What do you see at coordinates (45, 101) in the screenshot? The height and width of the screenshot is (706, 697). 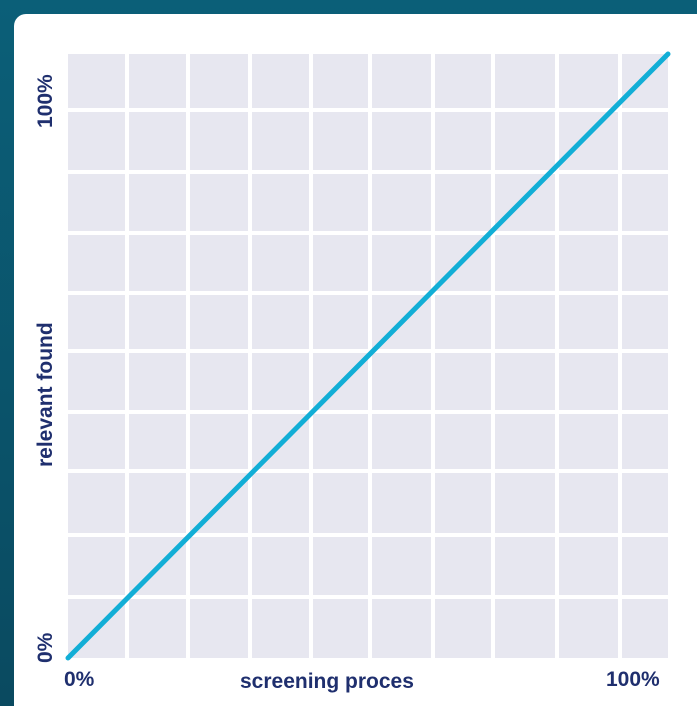 I see `y-tick-label-max: 100%` at bounding box center [45, 101].